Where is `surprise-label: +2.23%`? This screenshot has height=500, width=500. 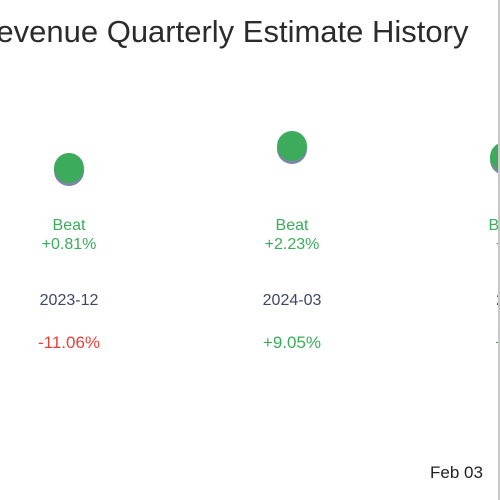
surprise-label: +2.23% is located at coordinates (292, 244).